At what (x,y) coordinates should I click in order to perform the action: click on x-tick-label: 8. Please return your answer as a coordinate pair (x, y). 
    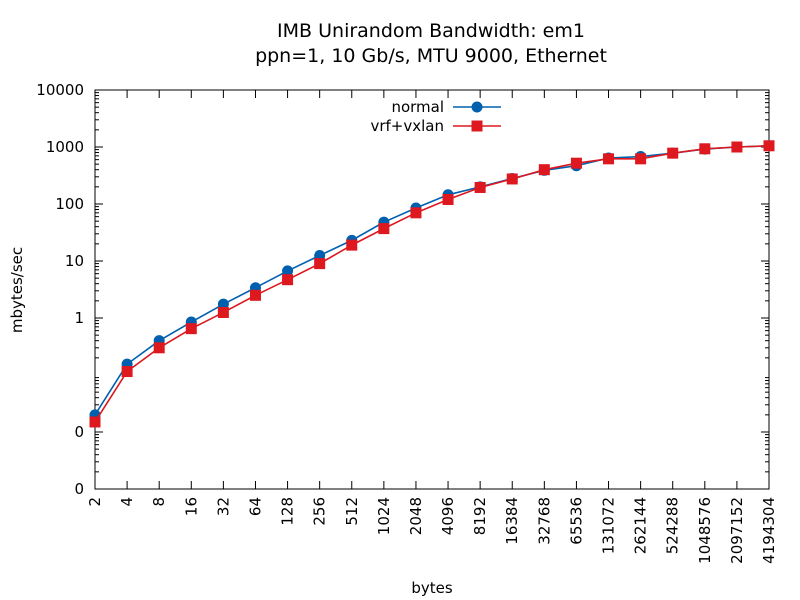
    Looking at the image, I should click on (159, 502).